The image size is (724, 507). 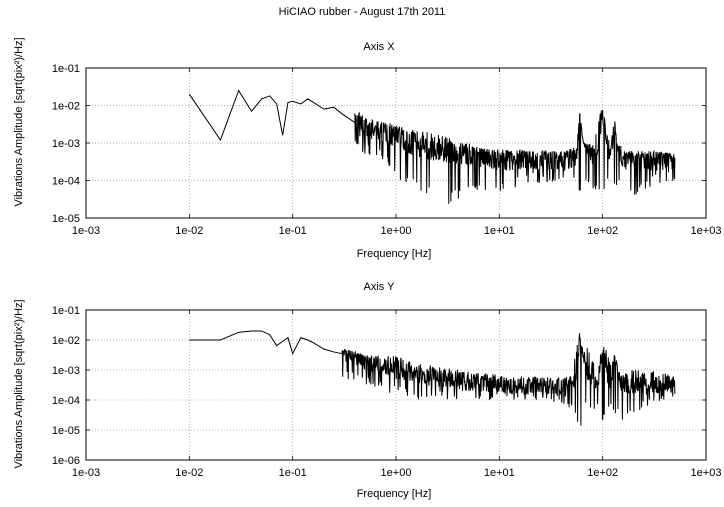 What do you see at coordinates (380, 287) in the screenshot?
I see `chart-title: Axis Y` at bounding box center [380, 287].